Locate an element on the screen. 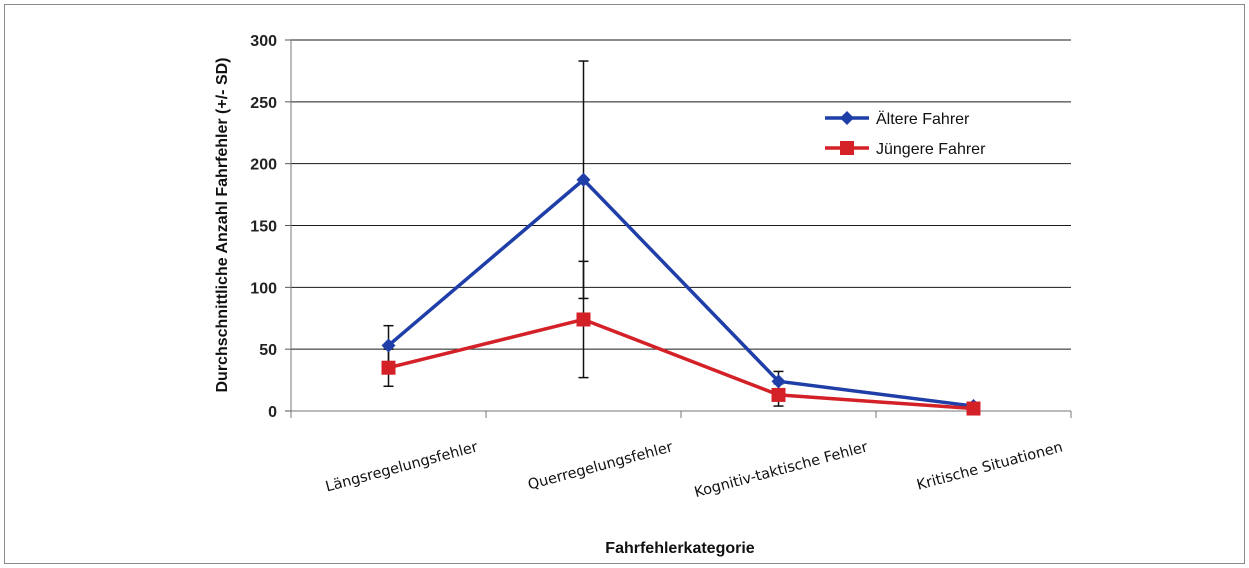 The width and height of the screenshot is (1249, 568). x-axis-title: Fahrfehlerkategorie is located at coordinates (679, 548).